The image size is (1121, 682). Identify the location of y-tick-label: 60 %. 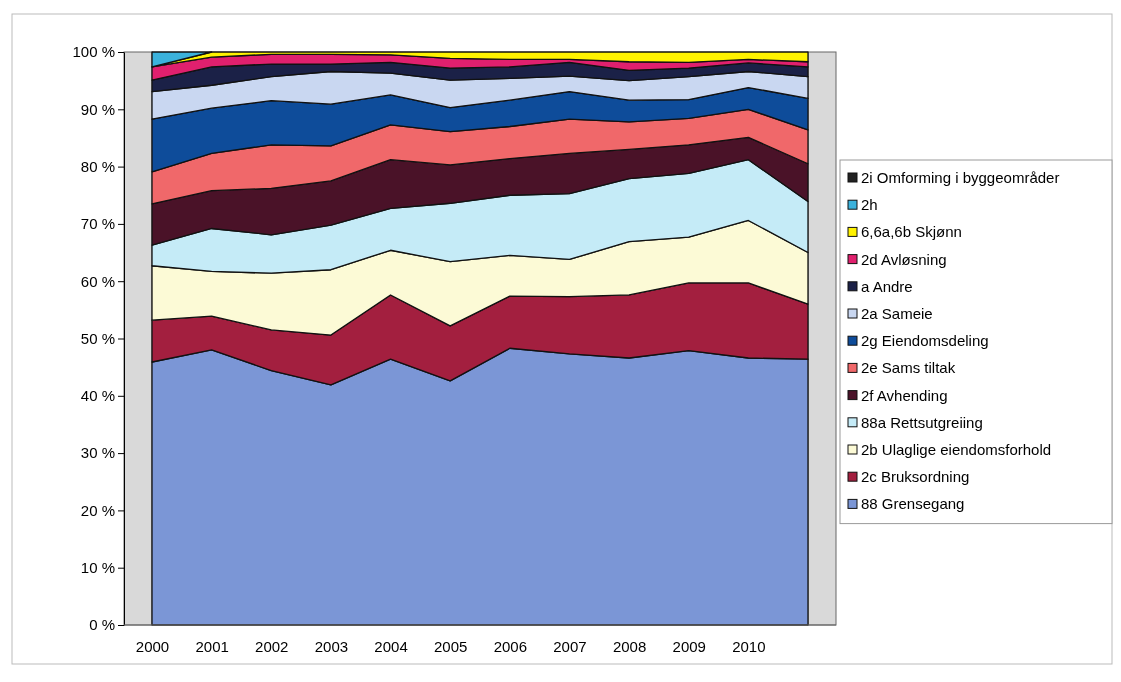
(97, 281).